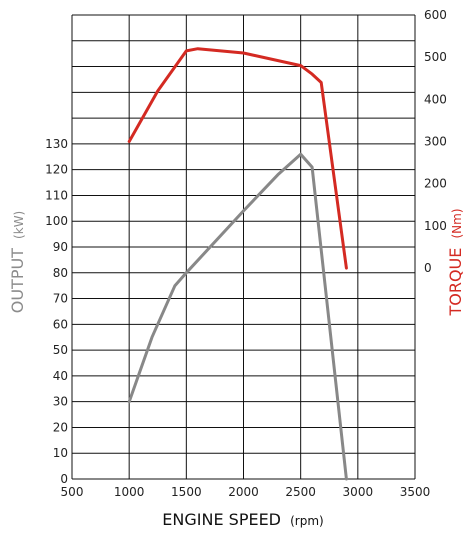 The width and height of the screenshot is (472, 533). I want to click on output-tick-label: 90, so click(60, 247).